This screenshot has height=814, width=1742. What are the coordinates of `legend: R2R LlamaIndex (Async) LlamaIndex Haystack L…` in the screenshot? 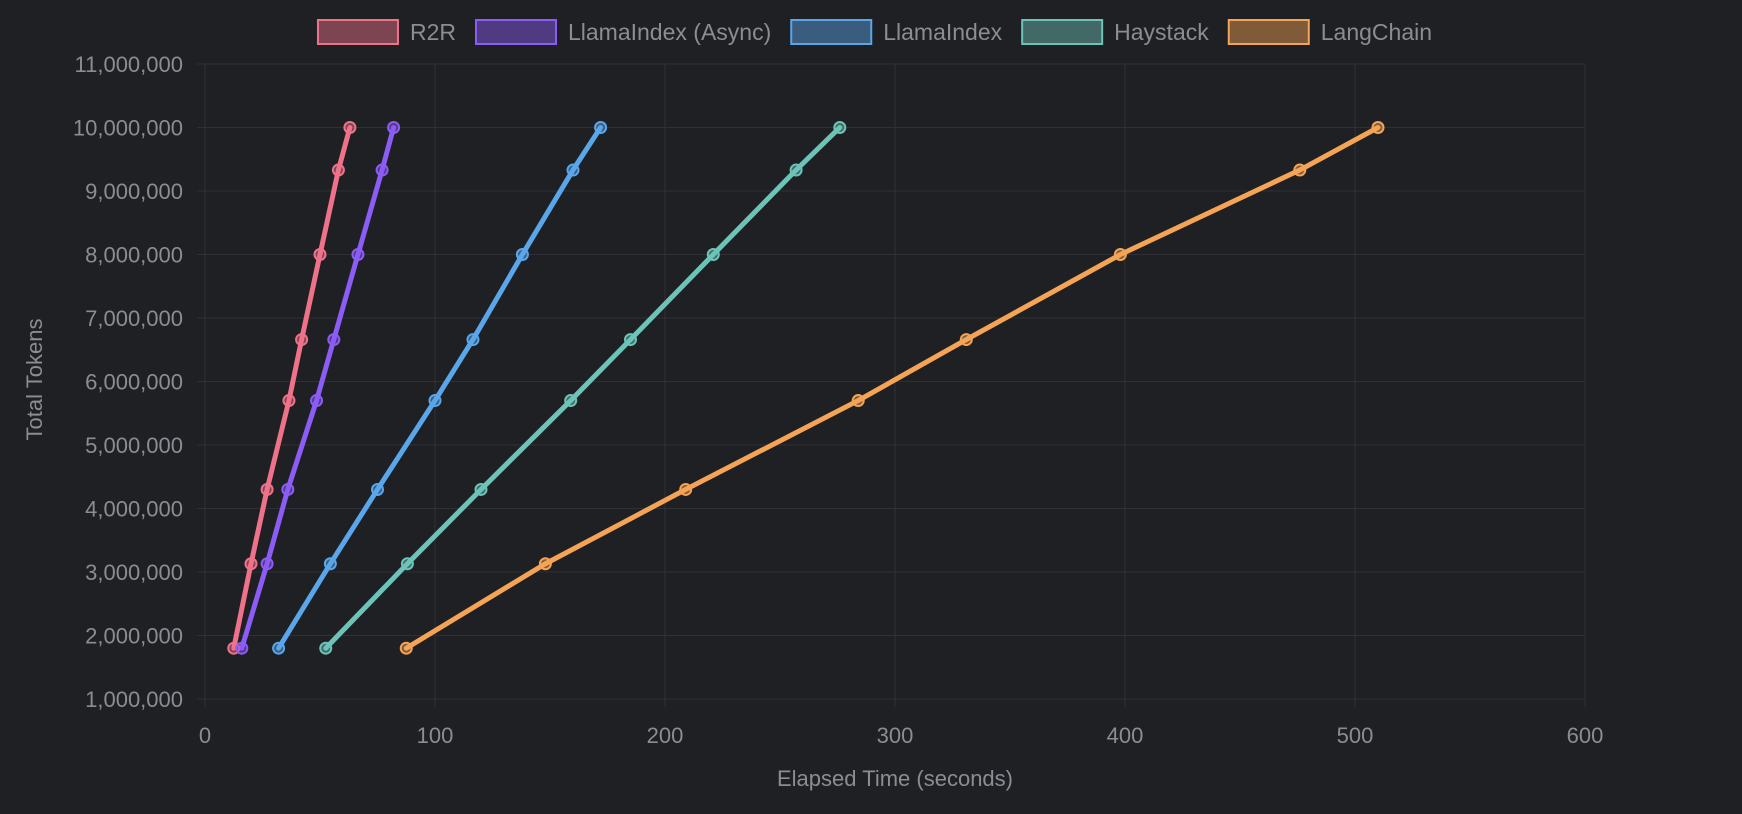 It's located at (874, 32).